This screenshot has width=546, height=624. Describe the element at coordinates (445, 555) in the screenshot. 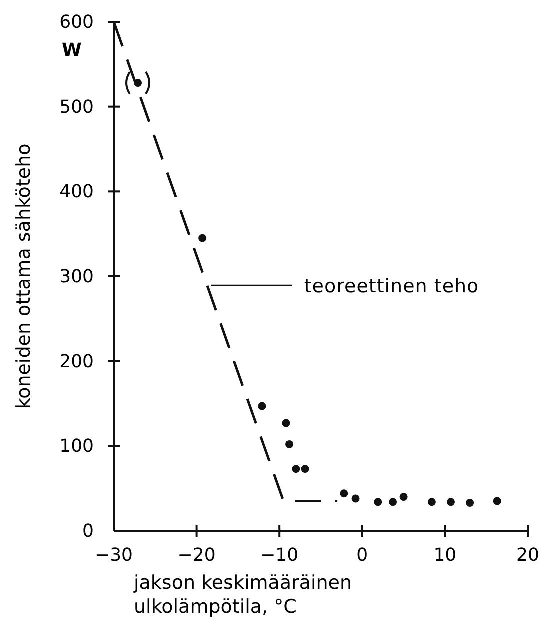

I see `x-tick-label: 10` at that location.